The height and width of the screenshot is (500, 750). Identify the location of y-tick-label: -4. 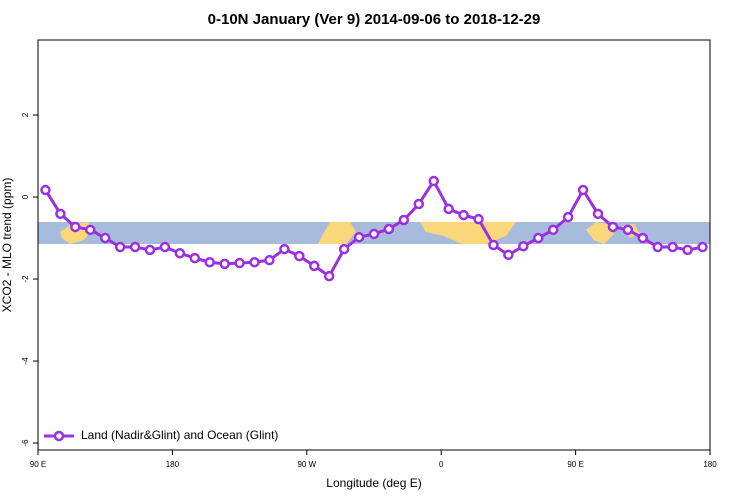
(25, 361).